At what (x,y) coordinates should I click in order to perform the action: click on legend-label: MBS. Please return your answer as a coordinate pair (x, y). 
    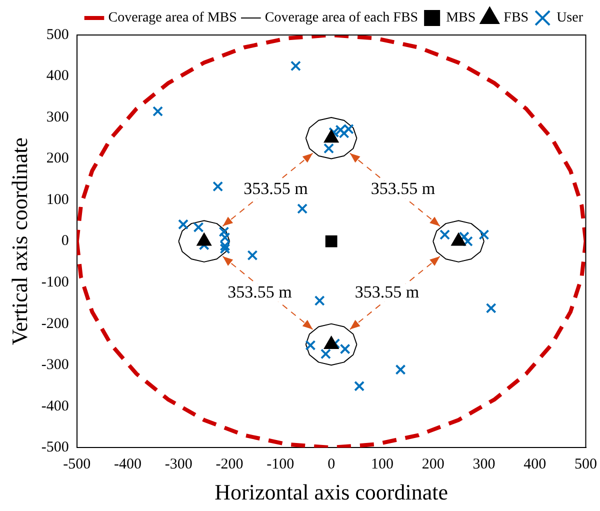
    Looking at the image, I should click on (461, 18).